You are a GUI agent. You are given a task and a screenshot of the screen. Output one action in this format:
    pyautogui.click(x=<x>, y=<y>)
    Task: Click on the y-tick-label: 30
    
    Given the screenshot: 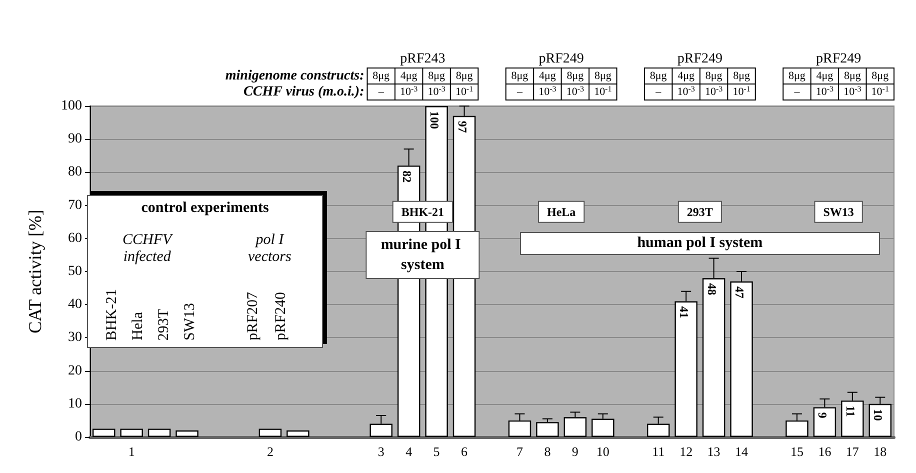 What is the action you would take?
    pyautogui.click(x=75, y=338)
    